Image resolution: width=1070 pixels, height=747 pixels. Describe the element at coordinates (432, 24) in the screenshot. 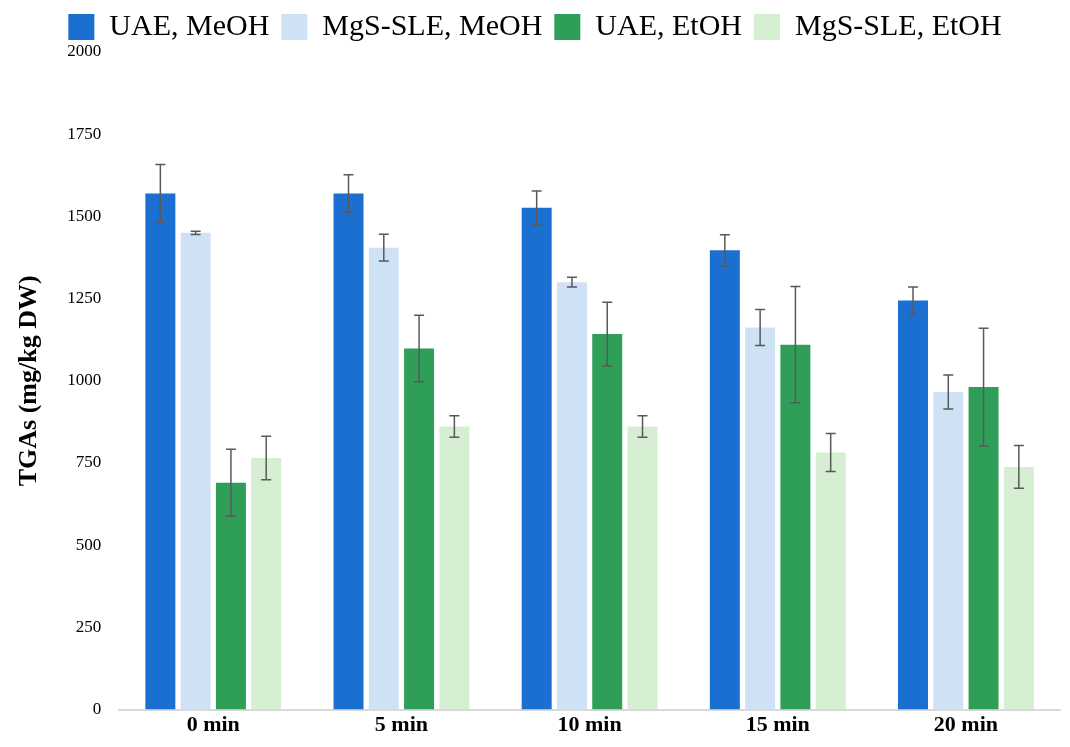

I see `legend-label: MgS-SLE, MeOH` at that location.